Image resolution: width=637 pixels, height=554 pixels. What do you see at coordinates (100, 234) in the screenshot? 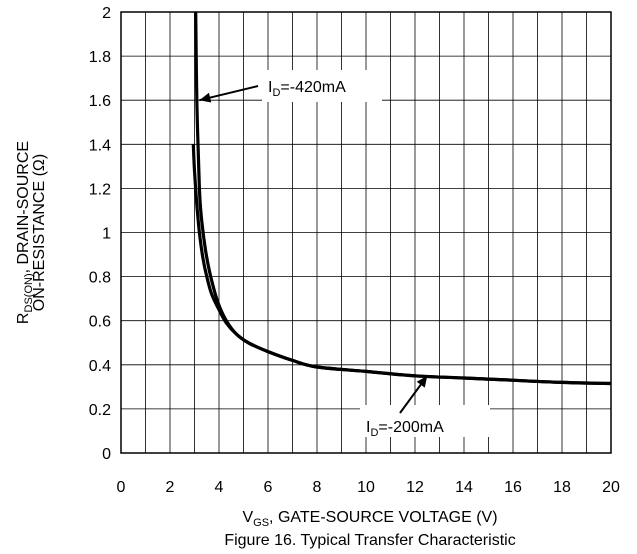
I see `y-tick-labels: 0 0.2 0.4 0.6 0.8 1 1.2 1.4 1.6 1.8 2` at bounding box center [100, 234].